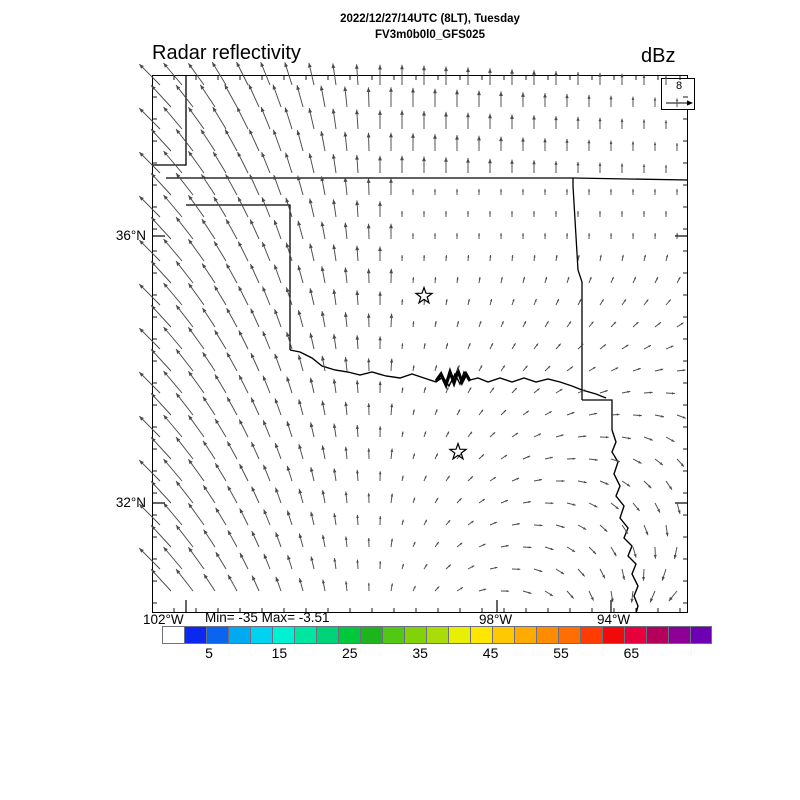  I want to click on vector-scale-legend: 8, so click(678, 94).